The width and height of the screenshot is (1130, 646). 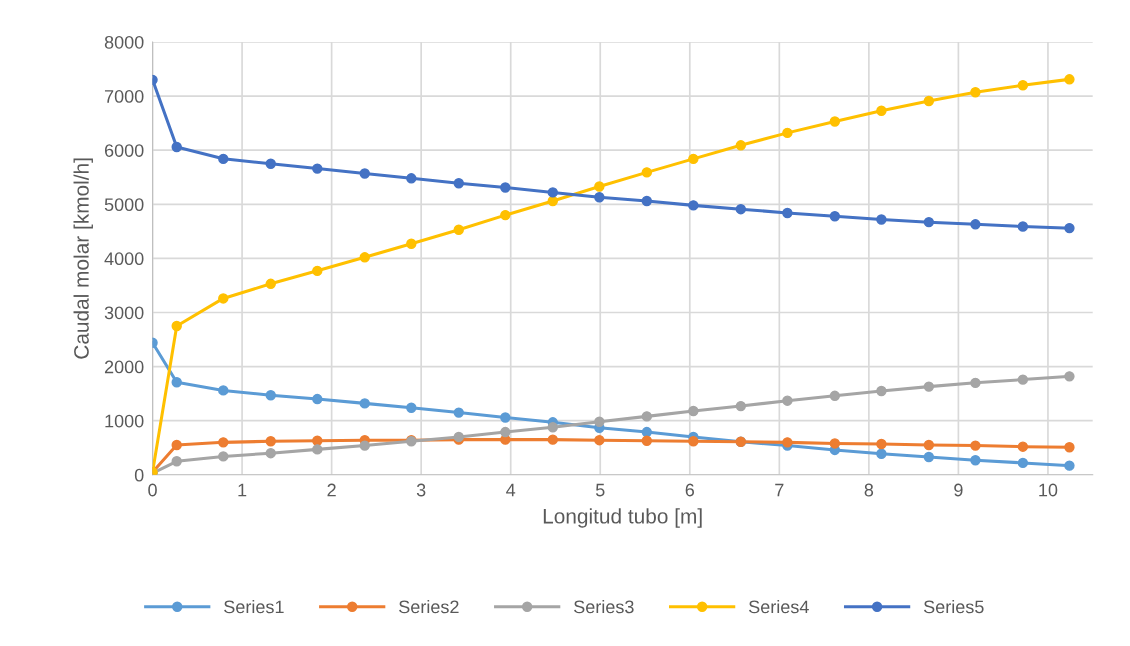 What do you see at coordinates (124, 150) in the screenshot?
I see `y-tick-label: 6000` at bounding box center [124, 150].